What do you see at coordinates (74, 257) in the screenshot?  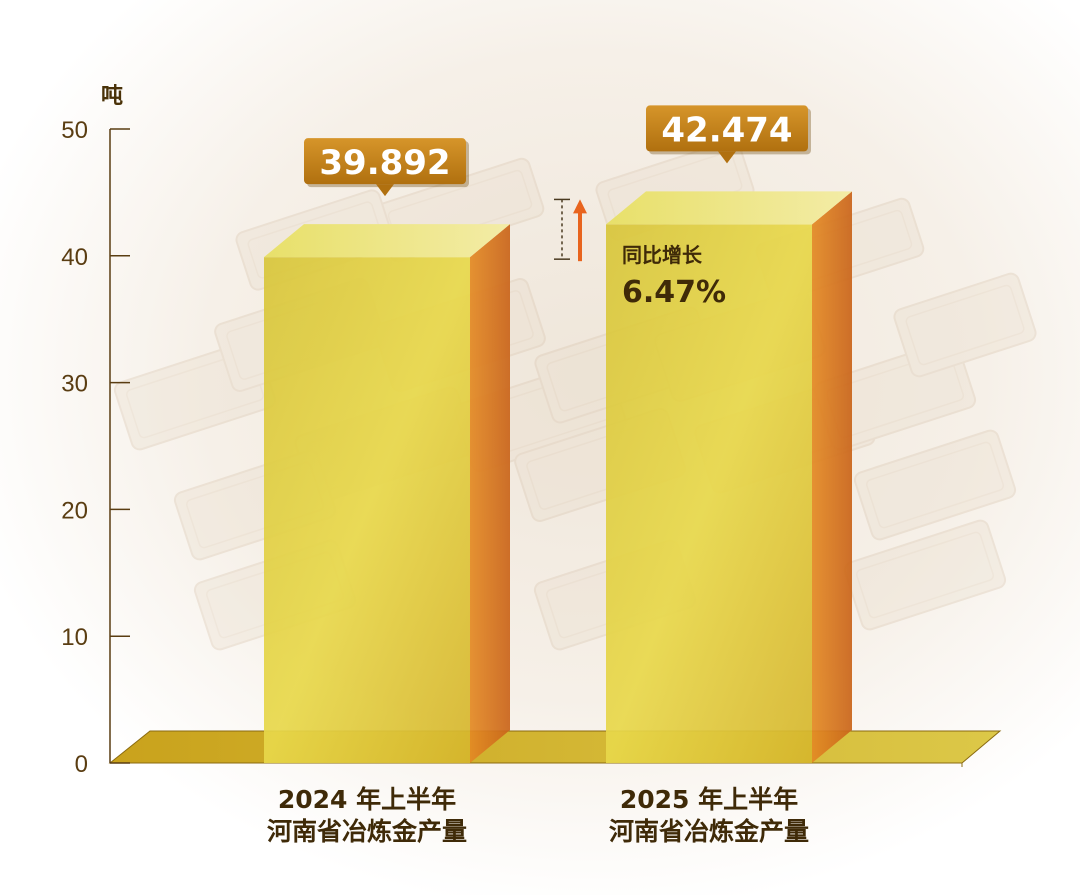 I see `y-tick-label: 40` at bounding box center [74, 257].